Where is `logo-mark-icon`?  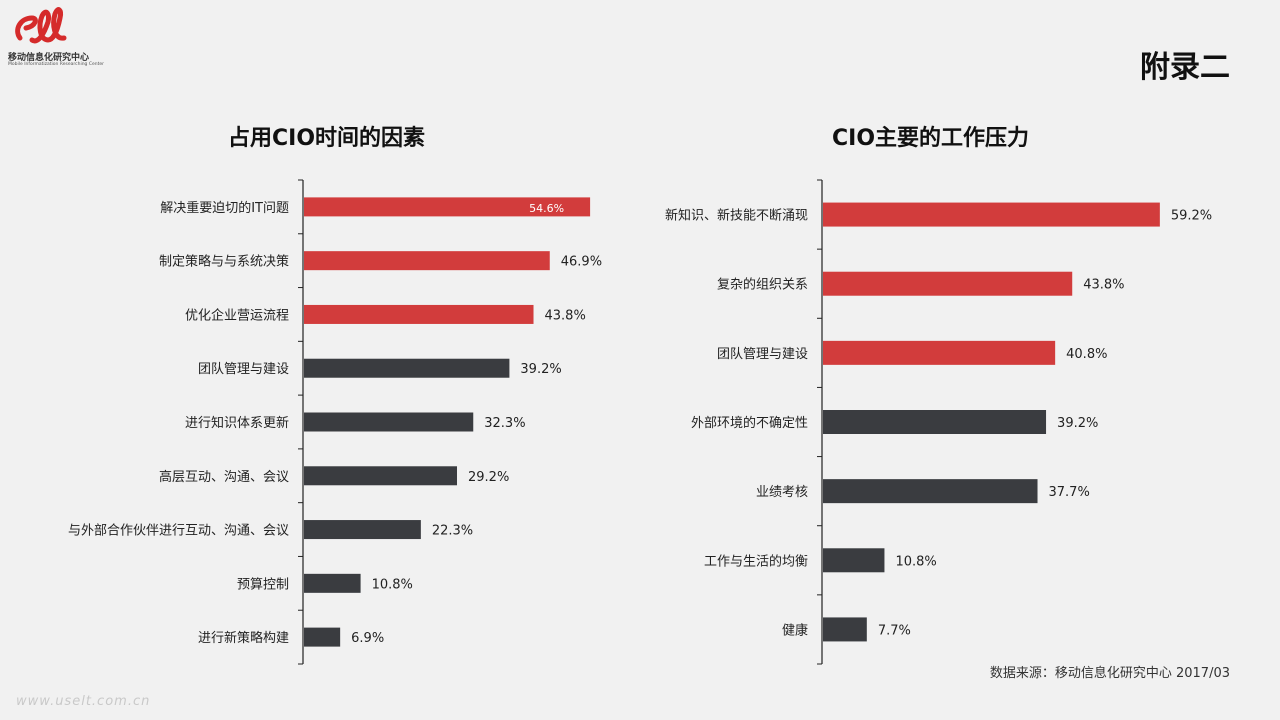 logo-mark-icon is located at coordinates (41, 25).